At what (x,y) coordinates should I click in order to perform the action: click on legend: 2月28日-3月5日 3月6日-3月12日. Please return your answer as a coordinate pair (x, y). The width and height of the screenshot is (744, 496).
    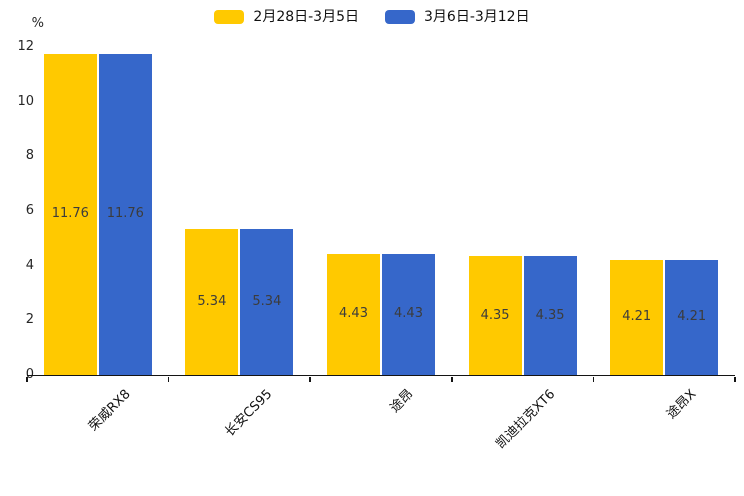
    Looking at the image, I should click on (372, 17).